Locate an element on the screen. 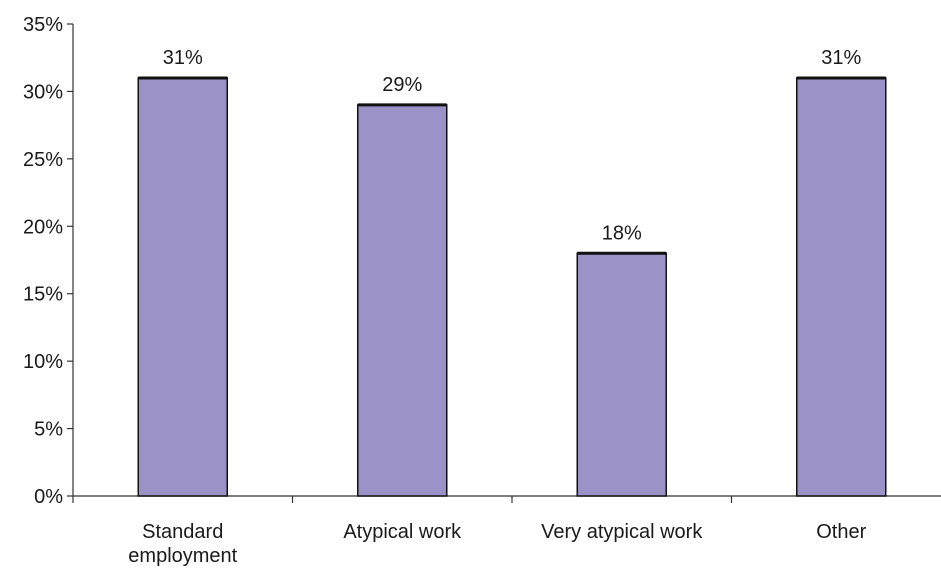 This screenshot has width=941, height=570. x-tick-label: Other is located at coordinates (841, 532).